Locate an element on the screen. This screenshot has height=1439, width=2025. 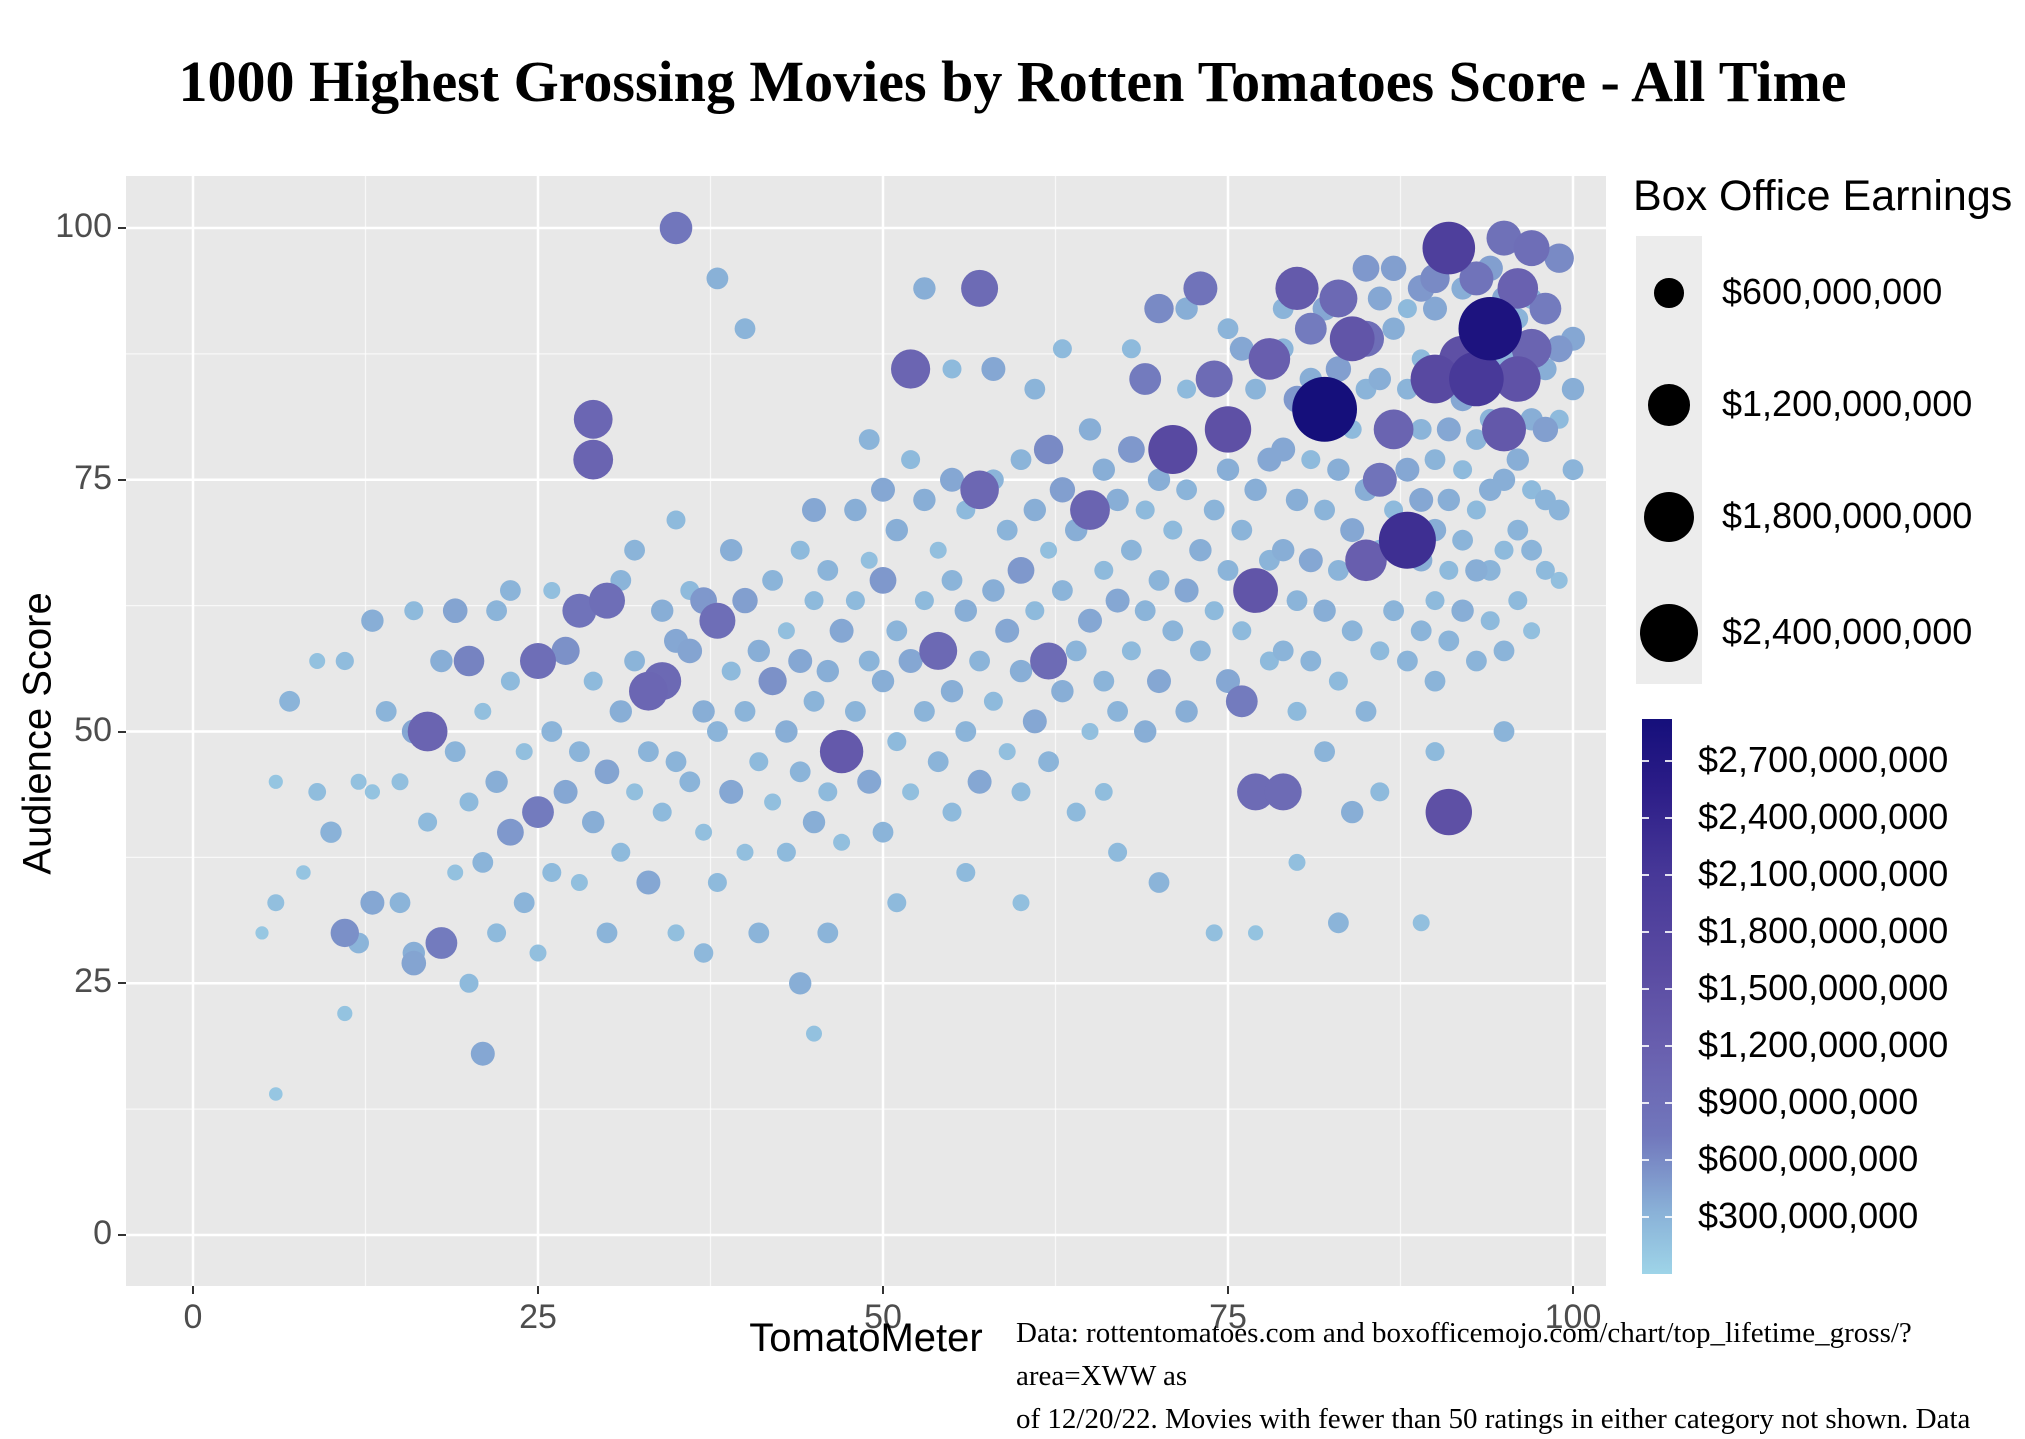
y-tick-label: 75 is located at coordinates (93, 477).